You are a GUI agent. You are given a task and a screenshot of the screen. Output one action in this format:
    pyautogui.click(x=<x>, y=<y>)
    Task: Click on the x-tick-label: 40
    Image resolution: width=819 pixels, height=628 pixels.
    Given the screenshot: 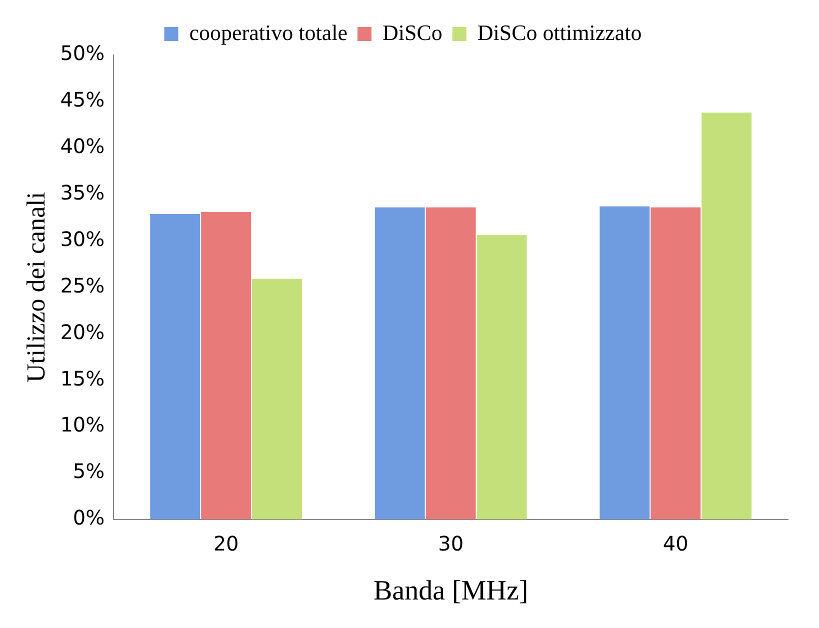 What is the action you would take?
    pyautogui.click(x=675, y=544)
    